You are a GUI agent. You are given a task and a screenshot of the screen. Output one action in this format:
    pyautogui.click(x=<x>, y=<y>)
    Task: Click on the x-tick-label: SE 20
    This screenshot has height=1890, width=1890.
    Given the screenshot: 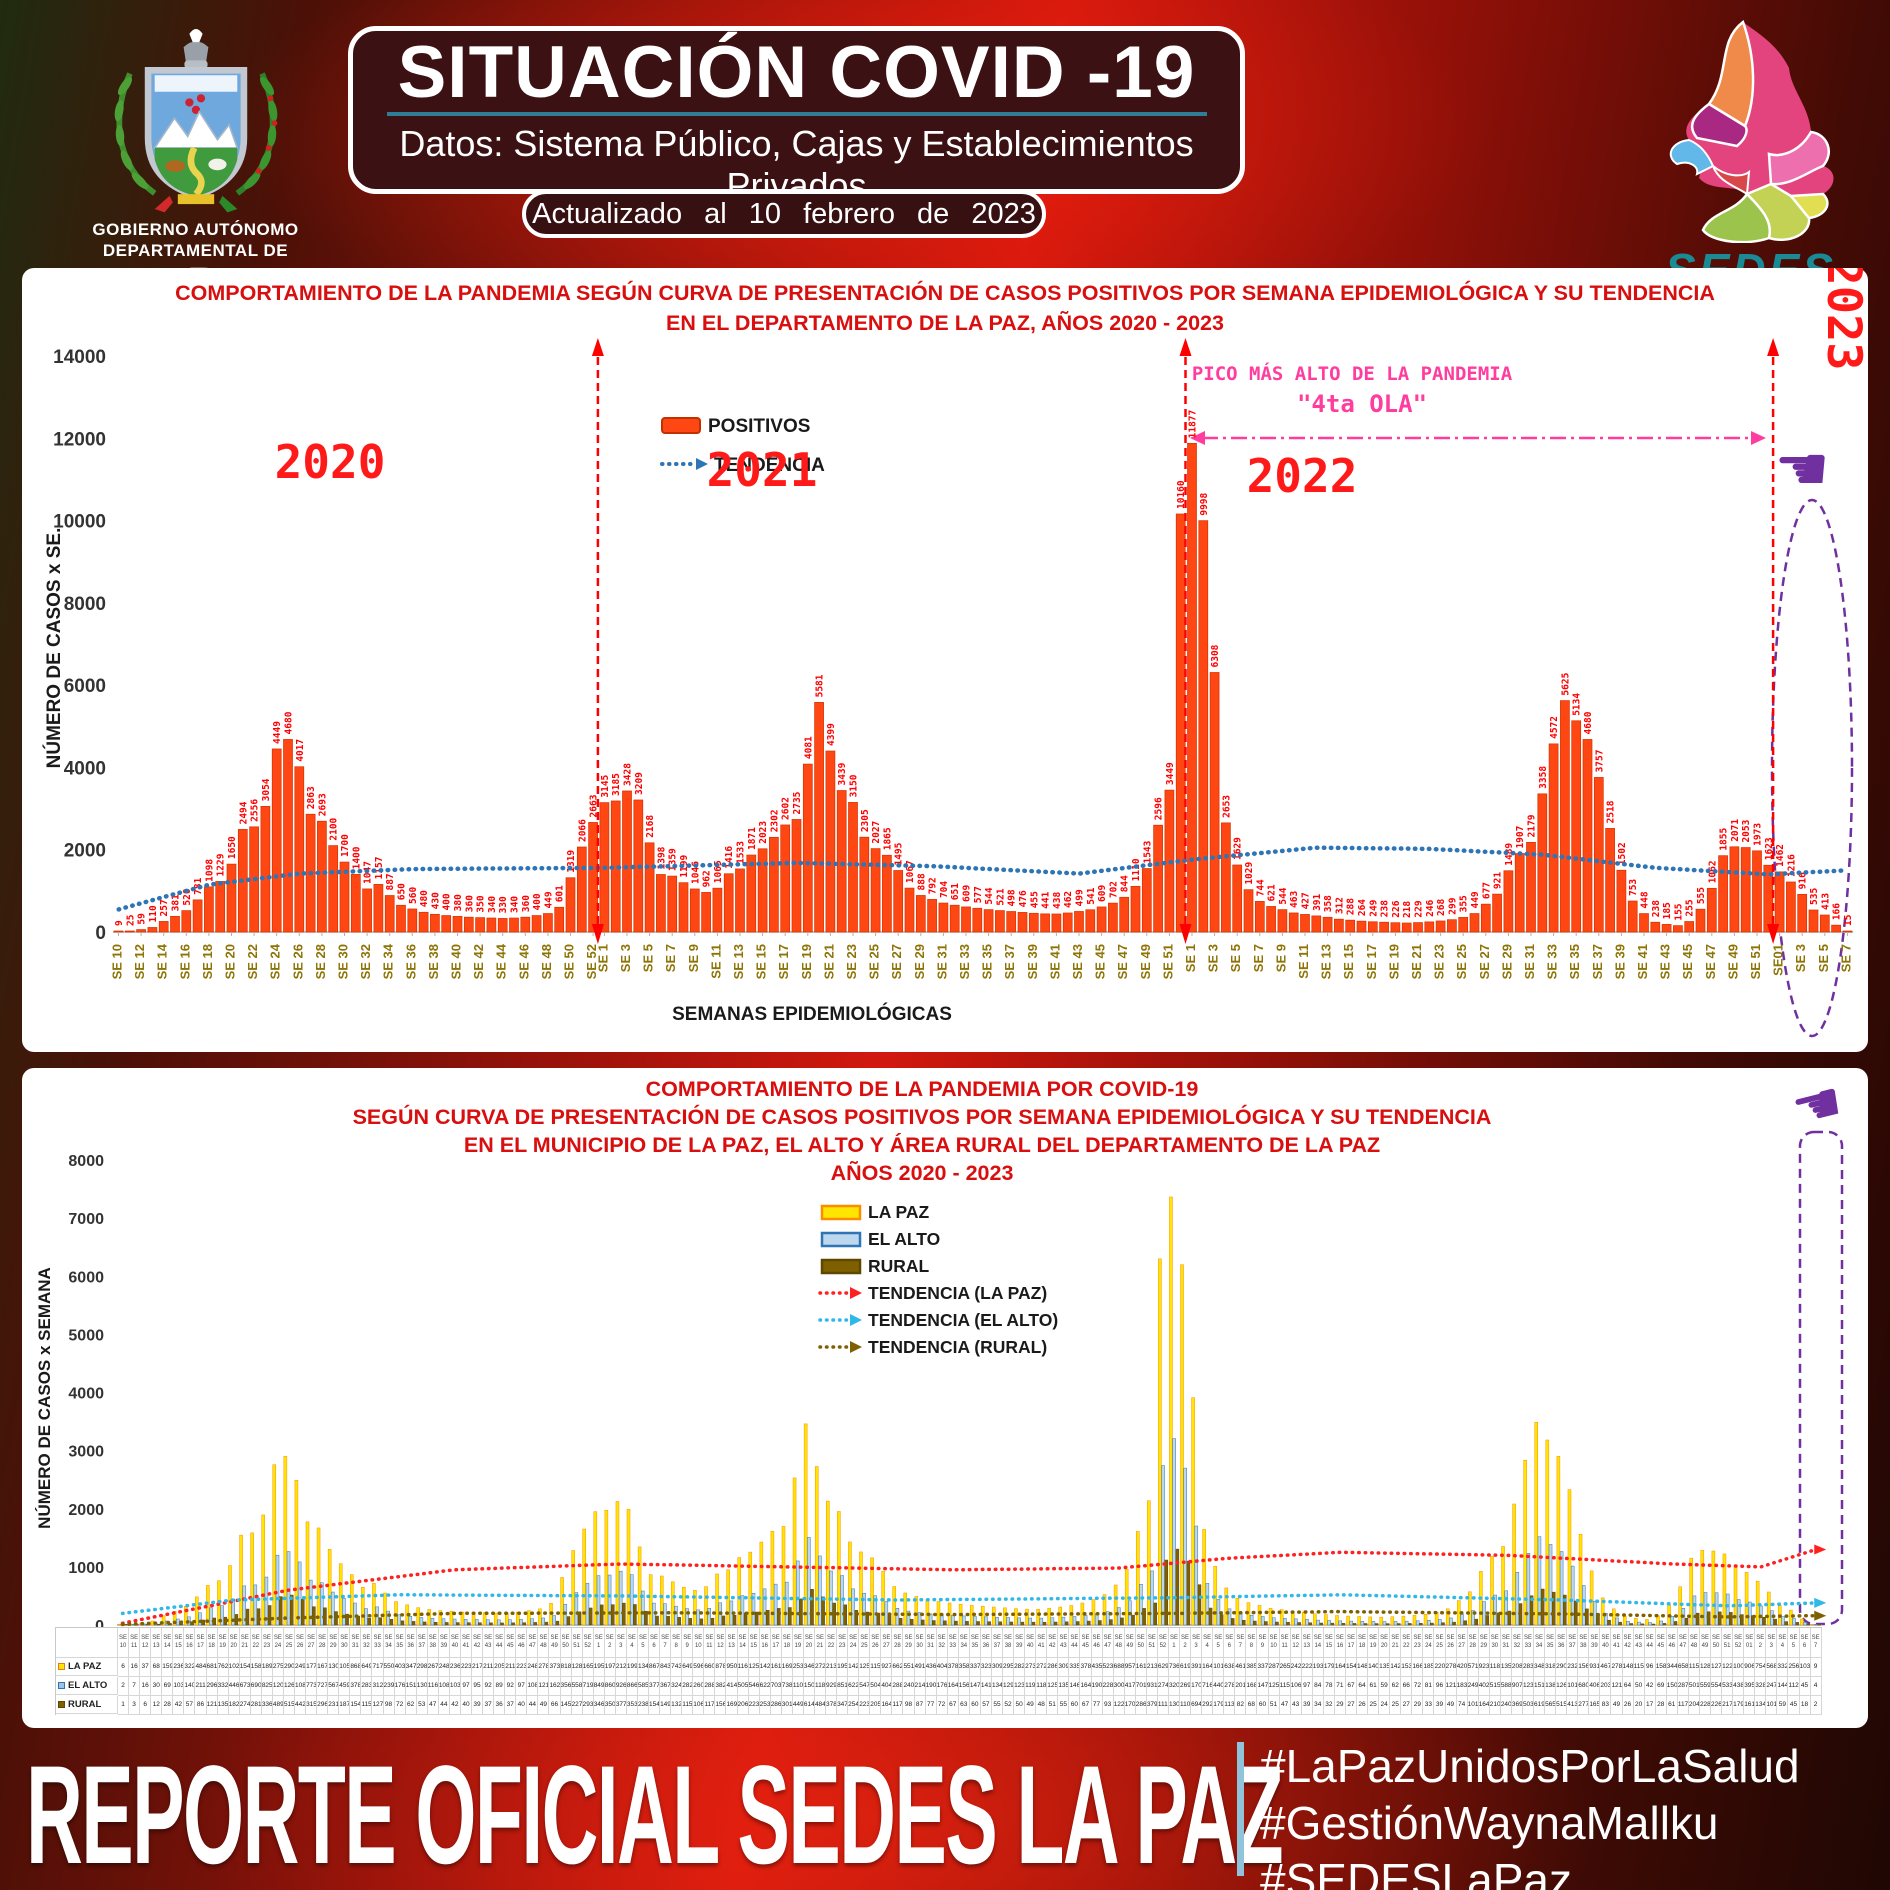 What is the action you would take?
    pyautogui.click(x=230, y=961)
    